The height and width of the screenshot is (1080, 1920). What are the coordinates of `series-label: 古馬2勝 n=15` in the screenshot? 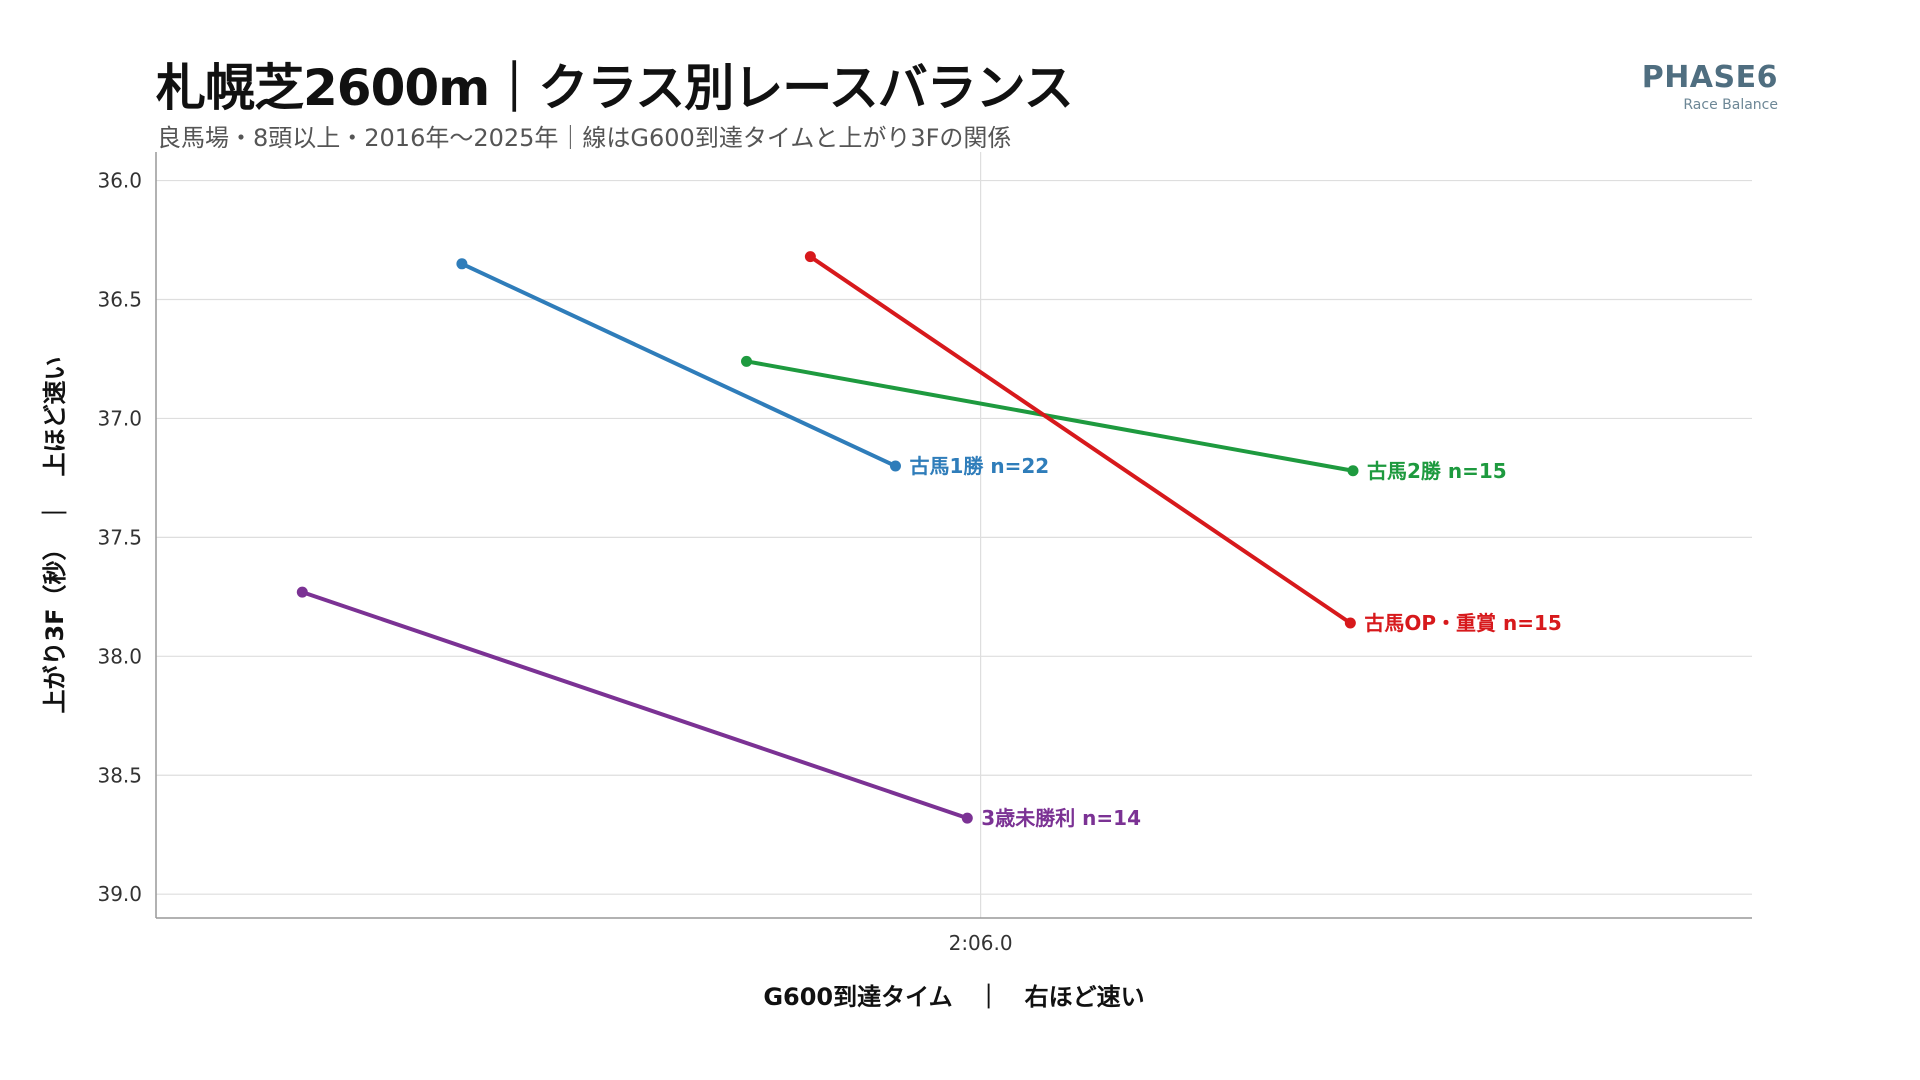 It's located at (1437, 471).